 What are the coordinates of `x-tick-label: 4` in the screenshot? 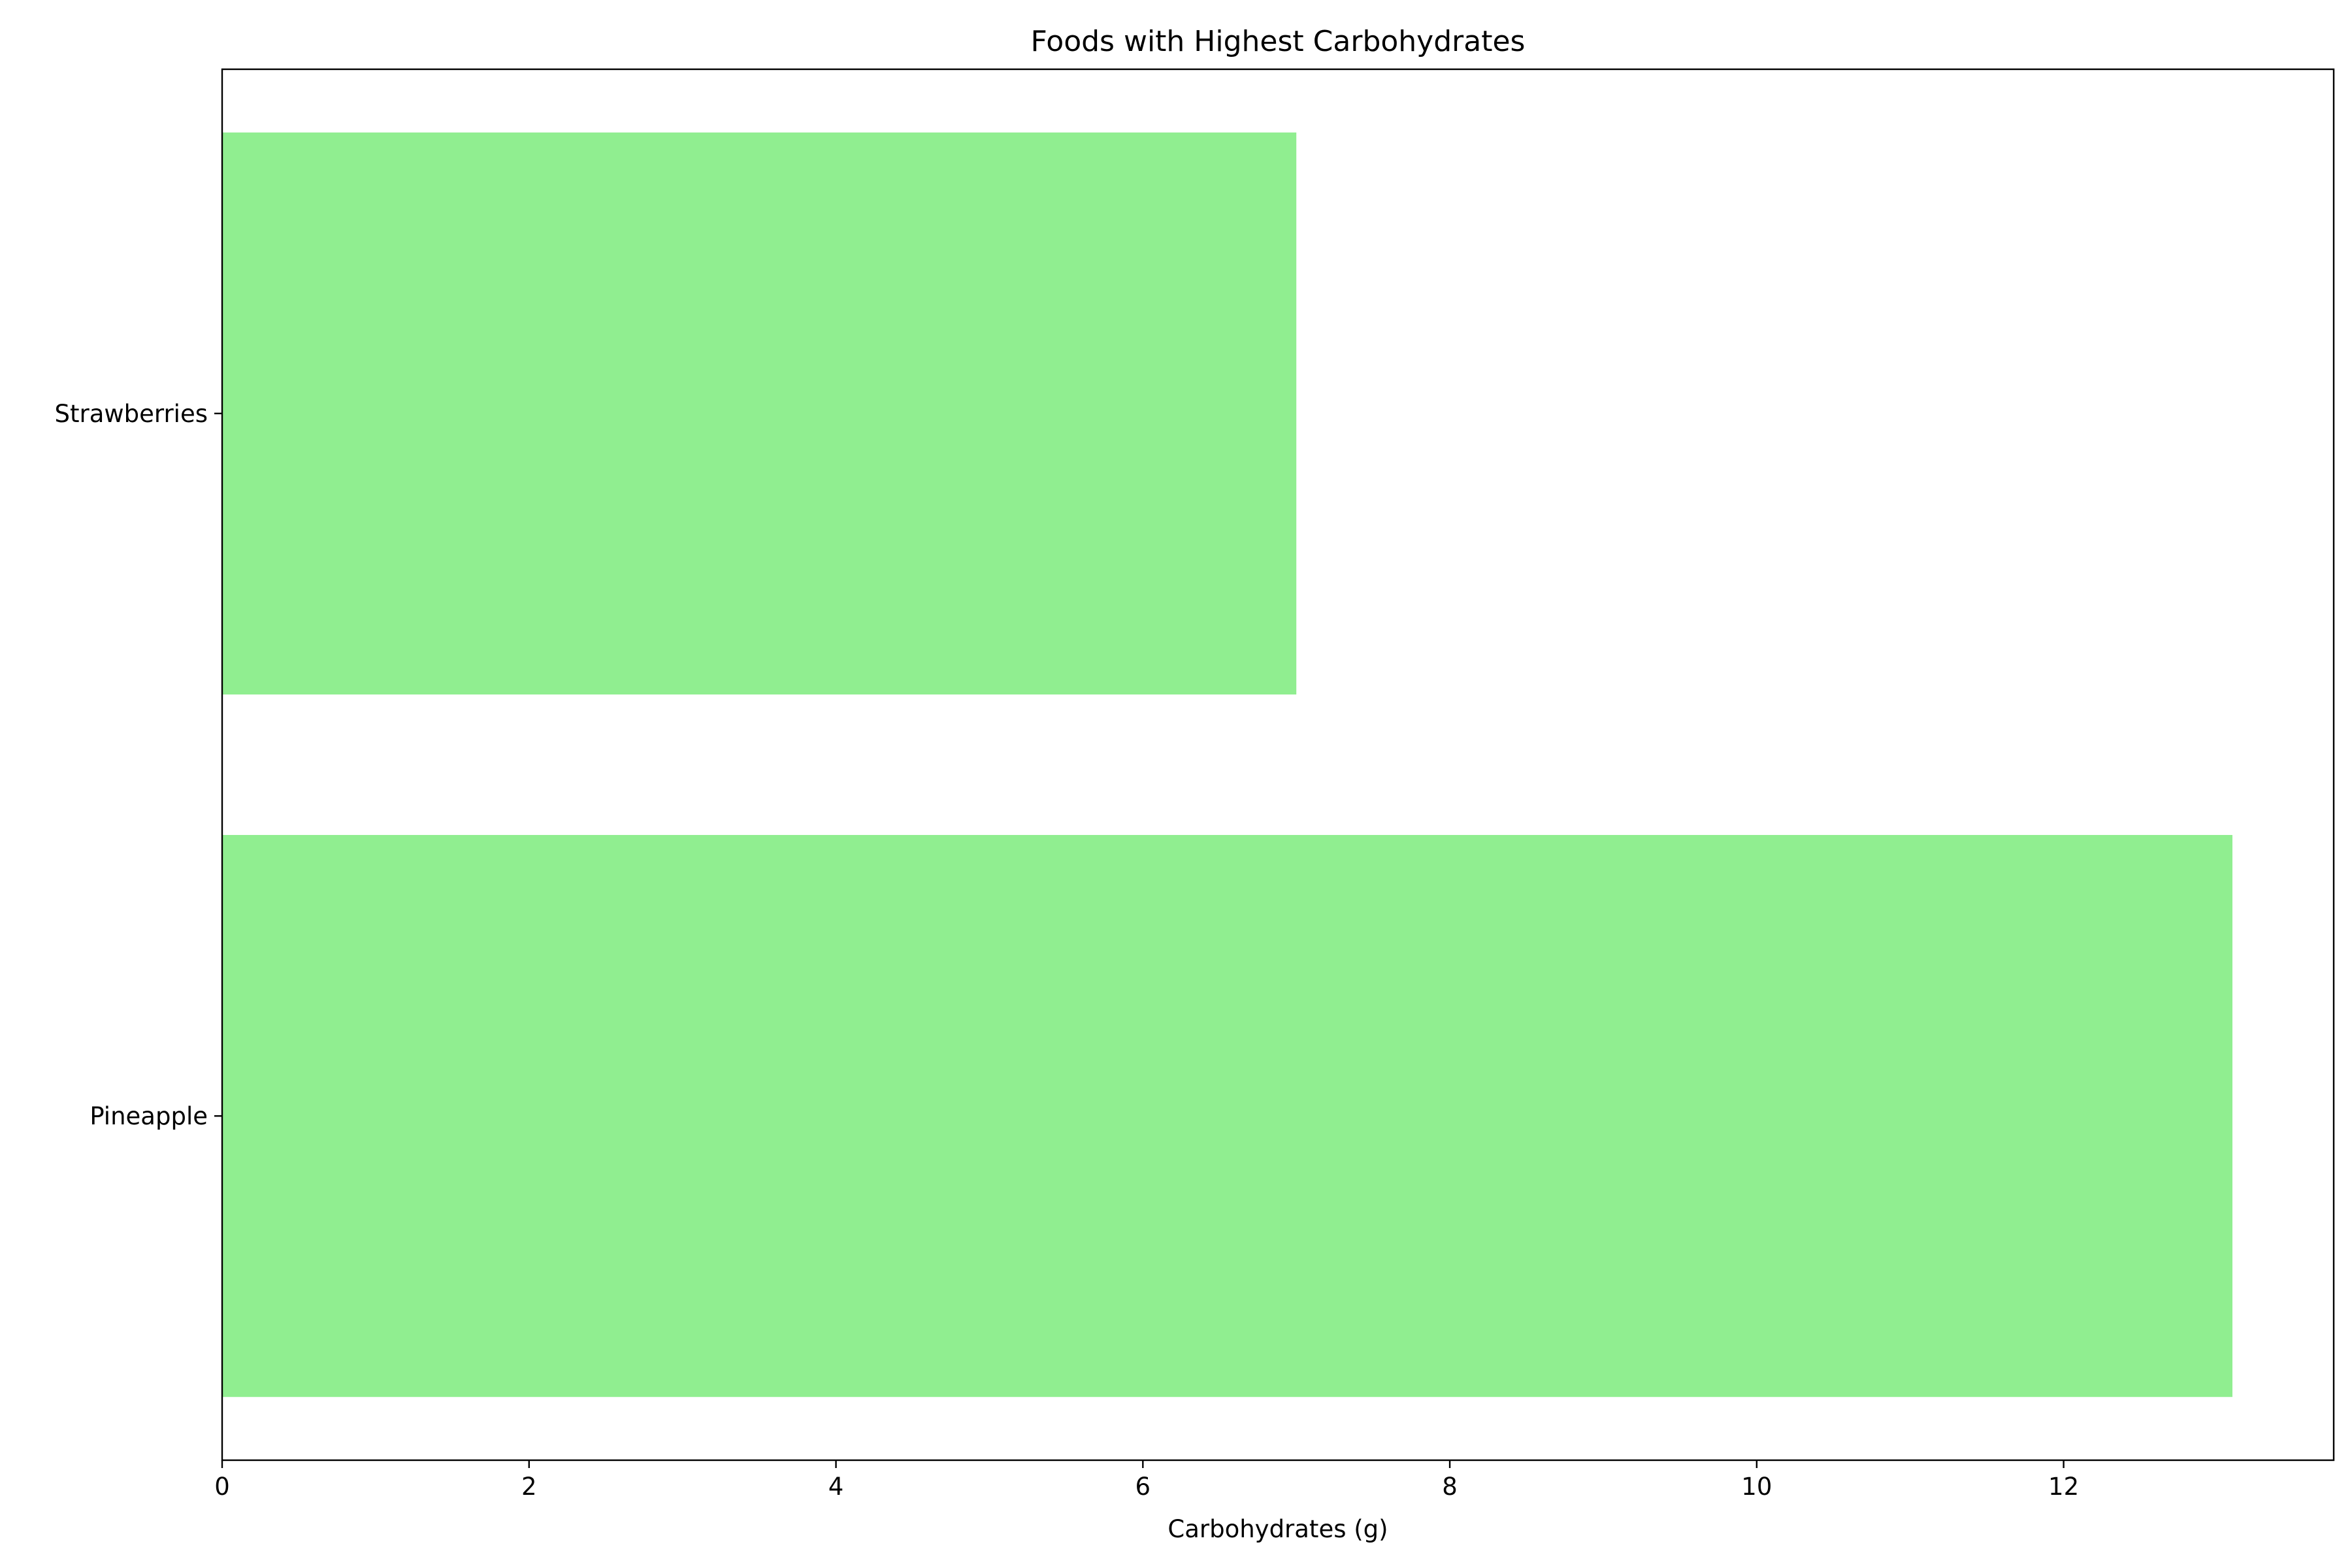 It's located at (836, 1487).